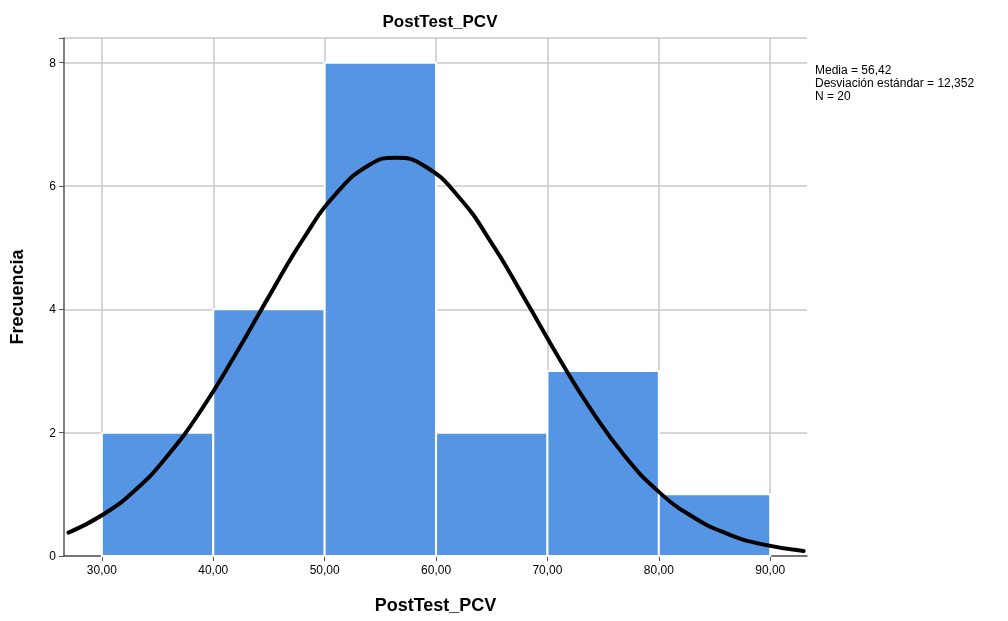 This screenshot has height=621, width=1008. What do you see at coordinates (659, 570) in the screenshot?
I see `x-tick-label: 80,00` at bounding box center [659, 570].